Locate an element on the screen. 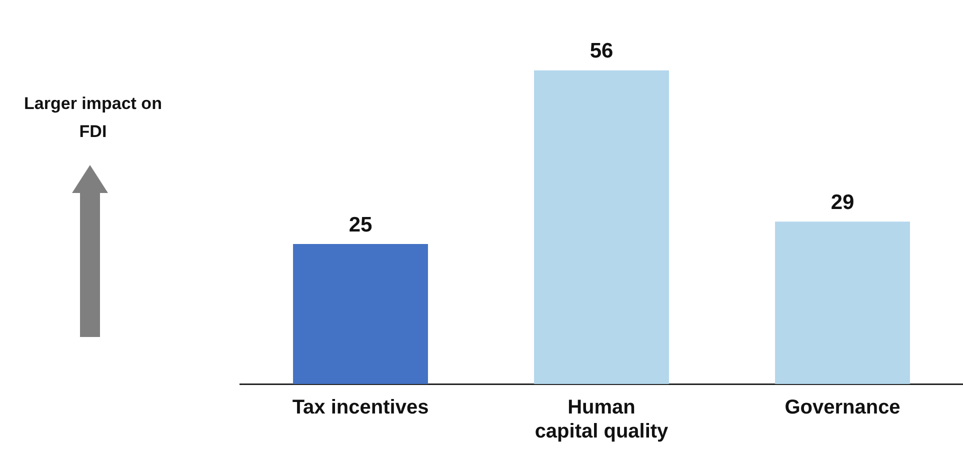 This screenshot has height=456, width=963. data-label: 25 is located at coordinates (360, 224).